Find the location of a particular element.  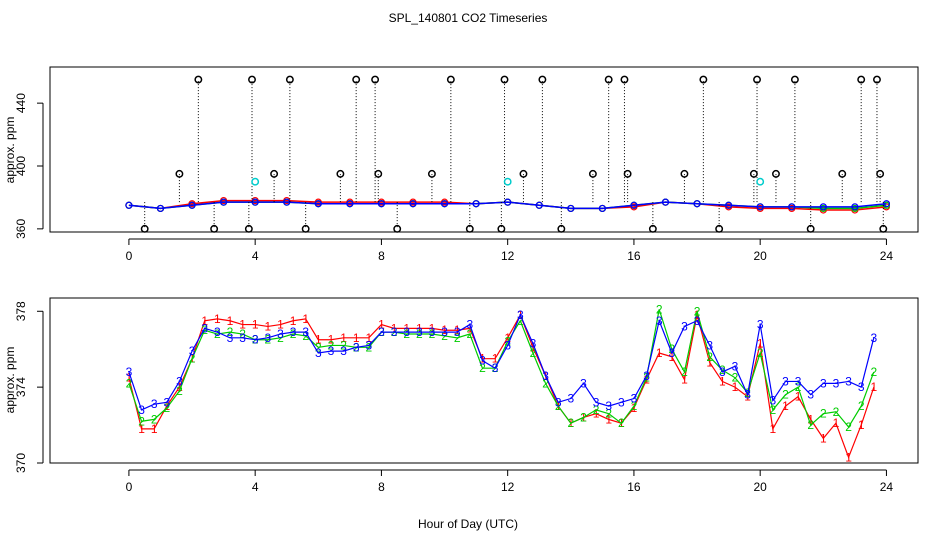

x-tick-label: 16 is located at coordinates (634, 256).